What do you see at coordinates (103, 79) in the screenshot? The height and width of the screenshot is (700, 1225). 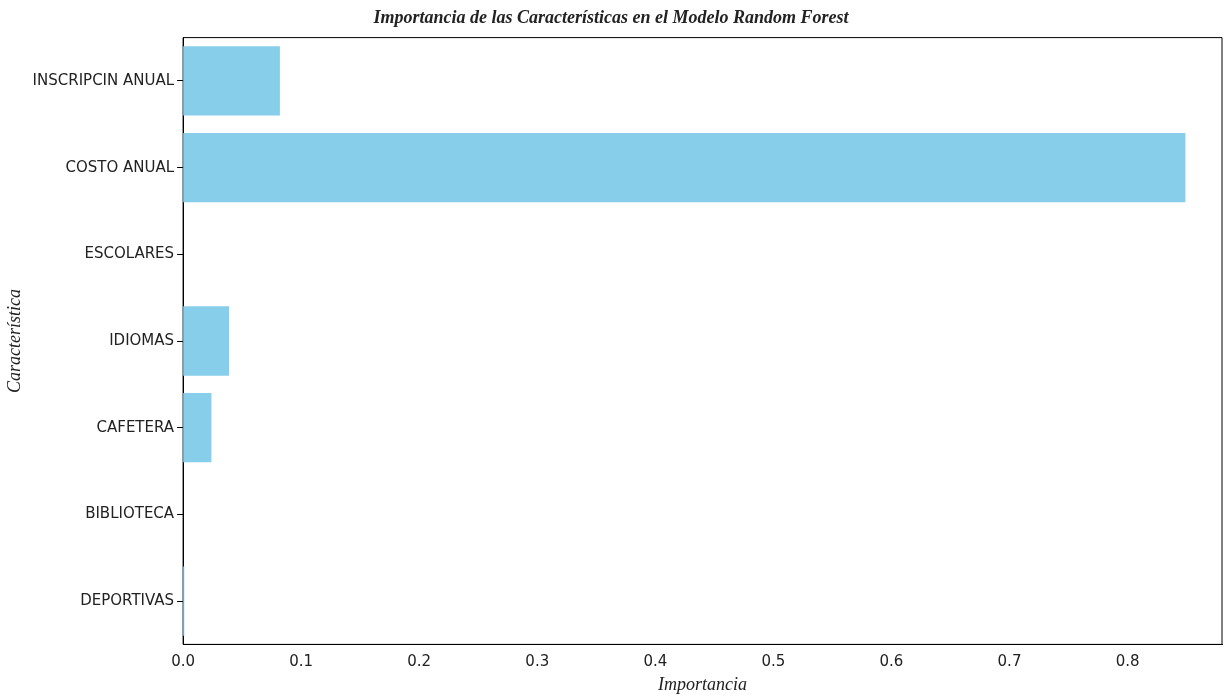 I see `y-tick-label: INSCRIPCIN ANUAL` at bounding box center [103, 79].